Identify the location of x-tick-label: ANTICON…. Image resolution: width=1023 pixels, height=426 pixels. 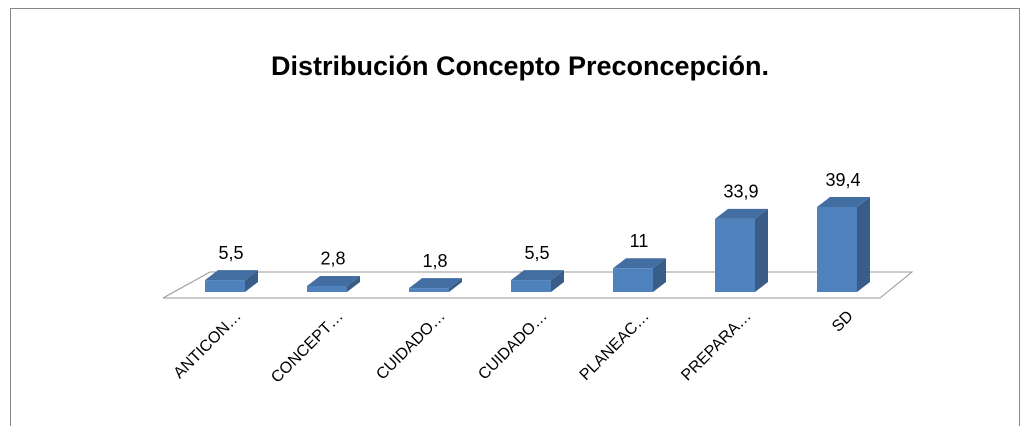
(208, 345).